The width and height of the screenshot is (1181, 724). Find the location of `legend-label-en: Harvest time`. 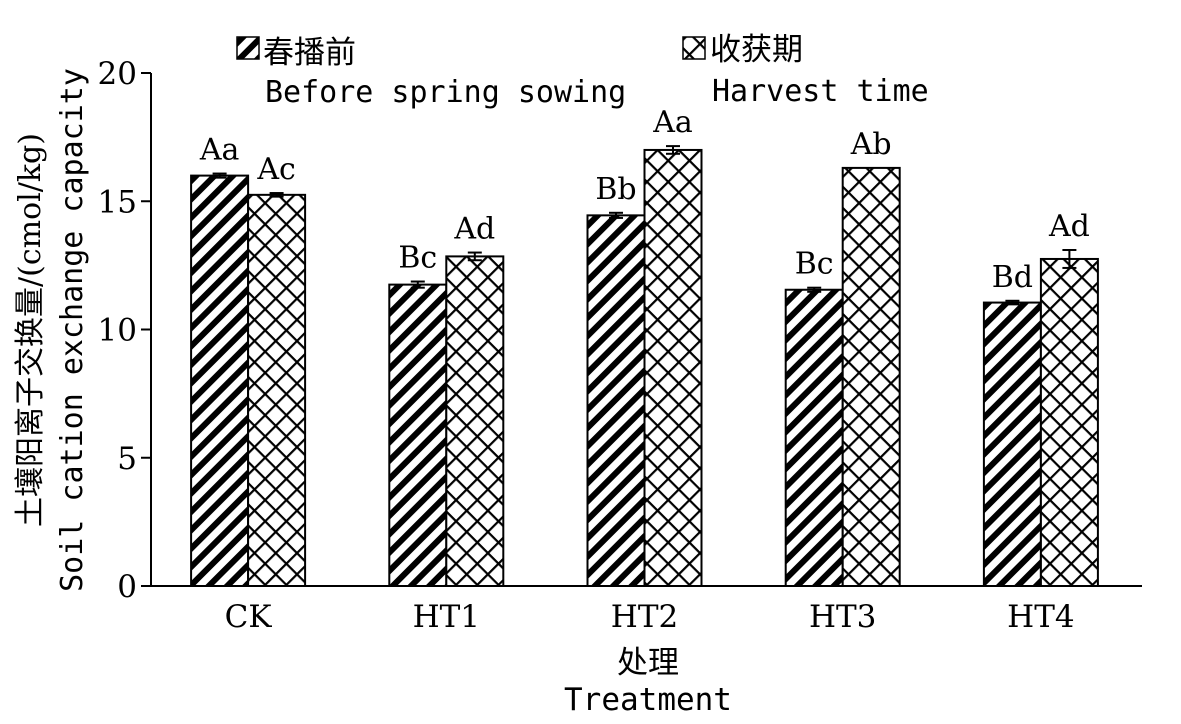

legend-label-en: Harvest time is located at coordinates (820, 91).